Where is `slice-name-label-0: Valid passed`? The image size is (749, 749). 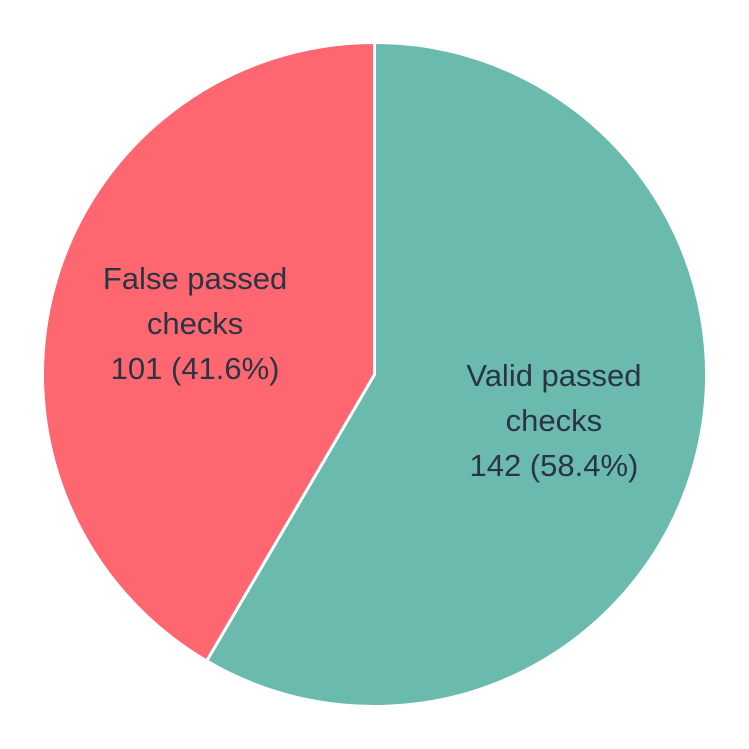 slice-name-label-0: Valid passed is located at coordinates (553, 375).